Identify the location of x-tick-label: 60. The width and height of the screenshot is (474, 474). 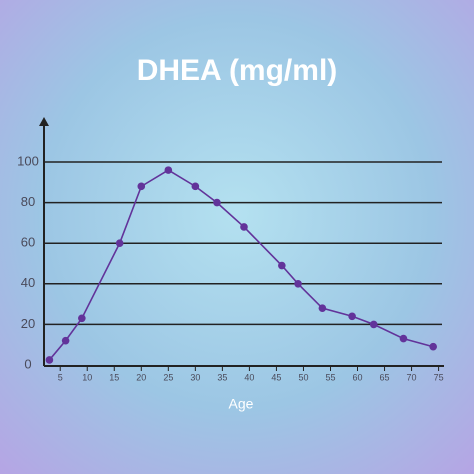
(358, 377).